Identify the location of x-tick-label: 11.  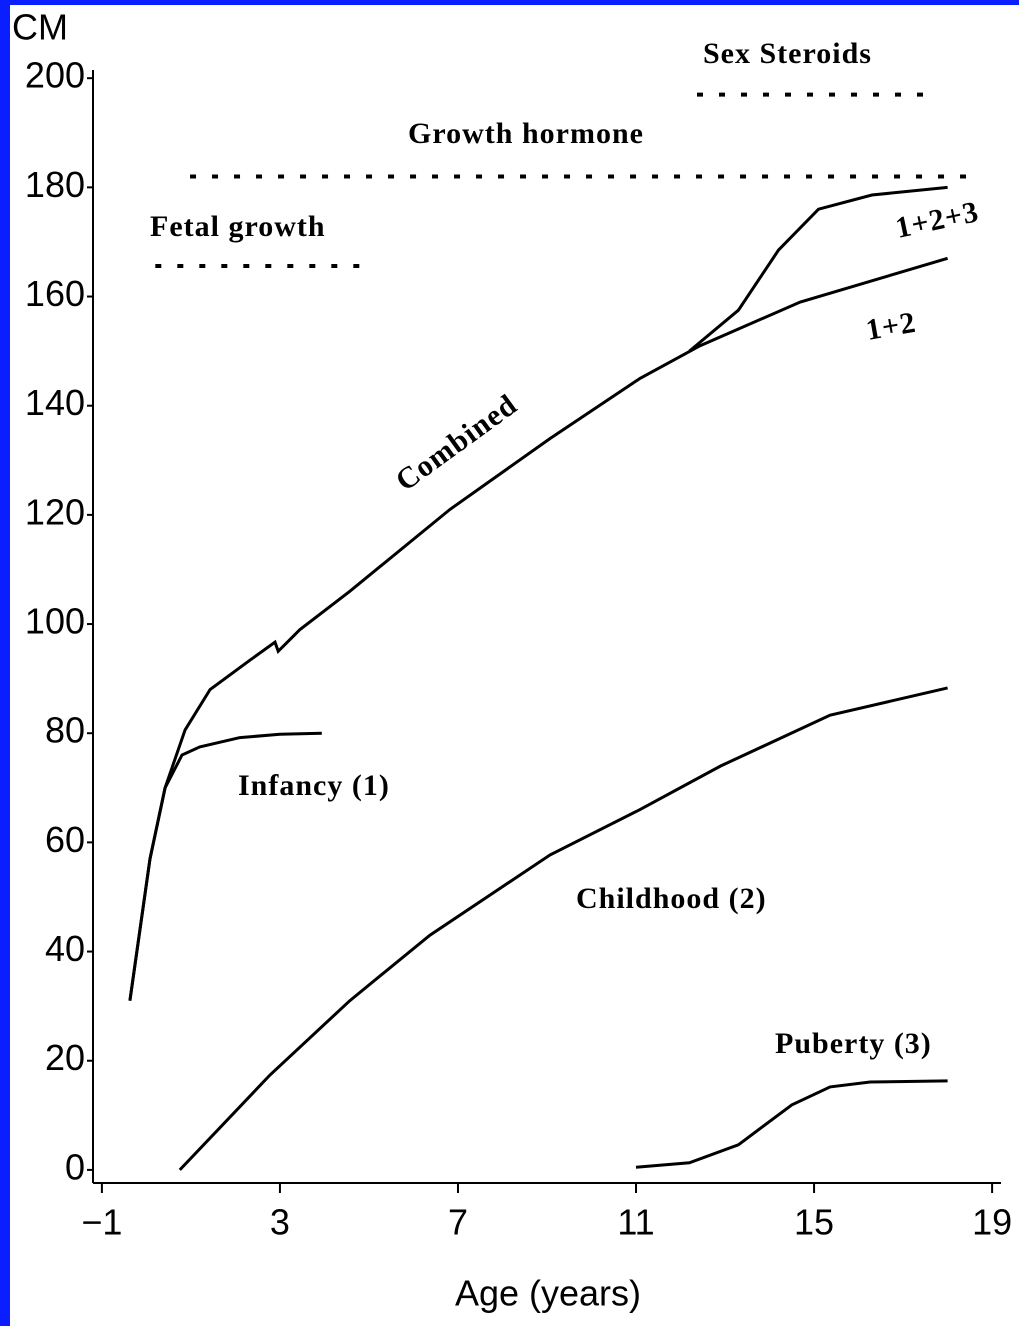
(635, 1222).